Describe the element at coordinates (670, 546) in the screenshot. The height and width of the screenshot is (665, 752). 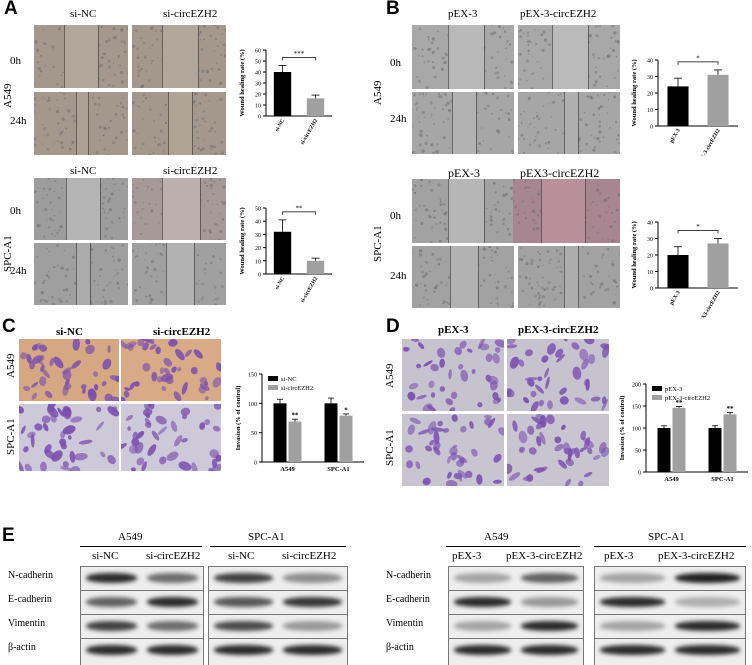
I see `e-right-spca1-underline` at that location.